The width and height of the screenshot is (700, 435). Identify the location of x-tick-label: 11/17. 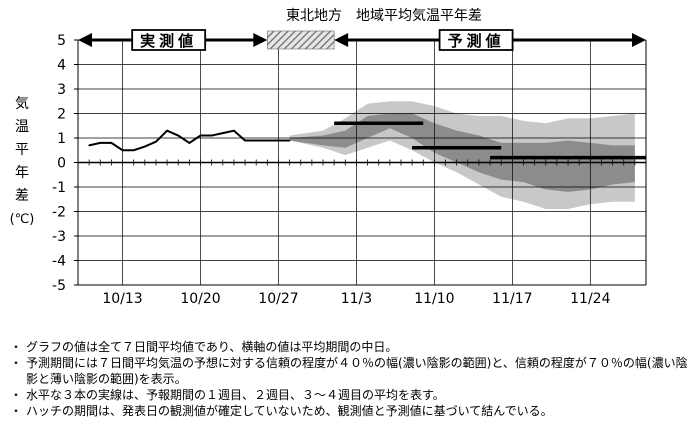
(512, 299).